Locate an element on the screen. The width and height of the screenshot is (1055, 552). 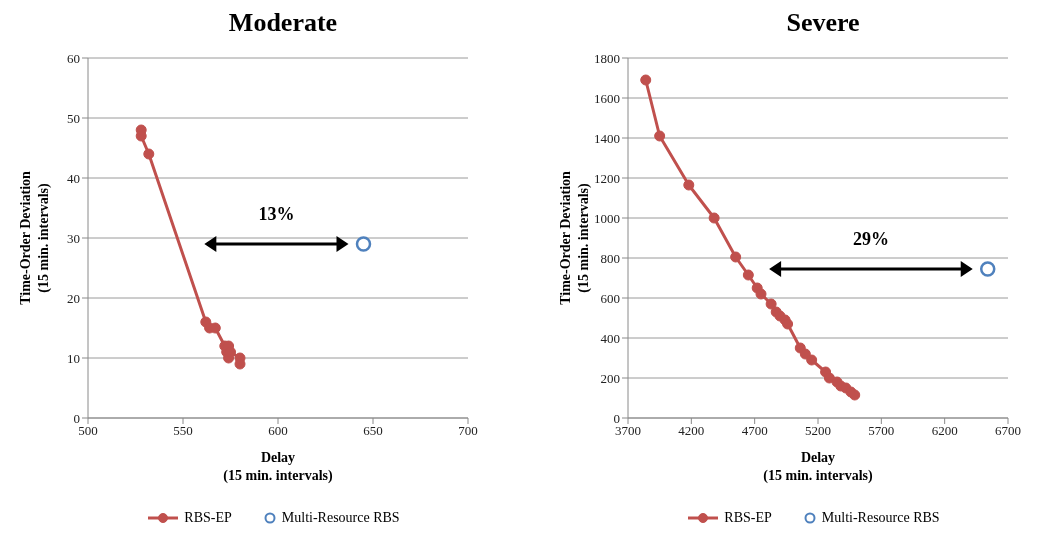
x-tick-label: 500 is located at coordinates (88, 431).